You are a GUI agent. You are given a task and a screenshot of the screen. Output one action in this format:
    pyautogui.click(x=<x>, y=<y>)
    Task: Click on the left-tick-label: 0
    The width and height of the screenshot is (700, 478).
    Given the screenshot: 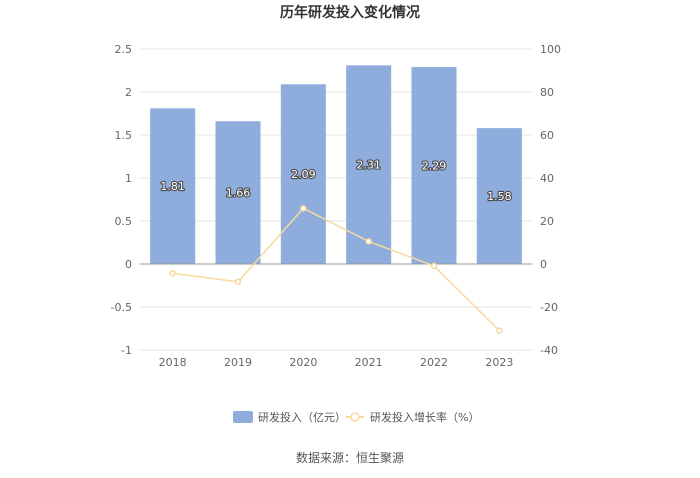 What is the action you would take?
    pyautogui.click(x=128, y=264)
    